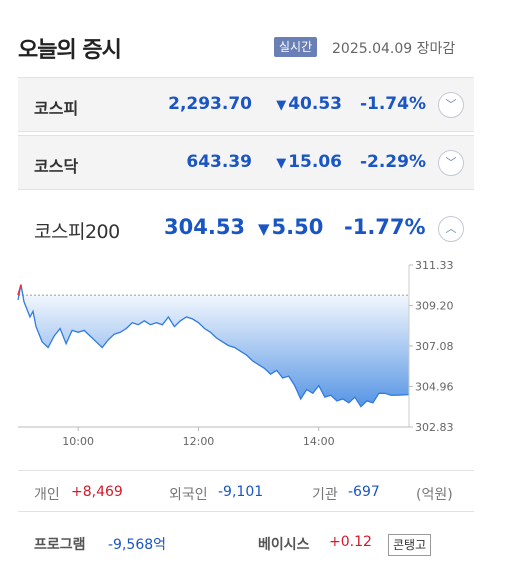  What do you see at coordinates (77, 232) in the screenshot?
I see `index-name: 코스피200` at bounding box center [77, 232].